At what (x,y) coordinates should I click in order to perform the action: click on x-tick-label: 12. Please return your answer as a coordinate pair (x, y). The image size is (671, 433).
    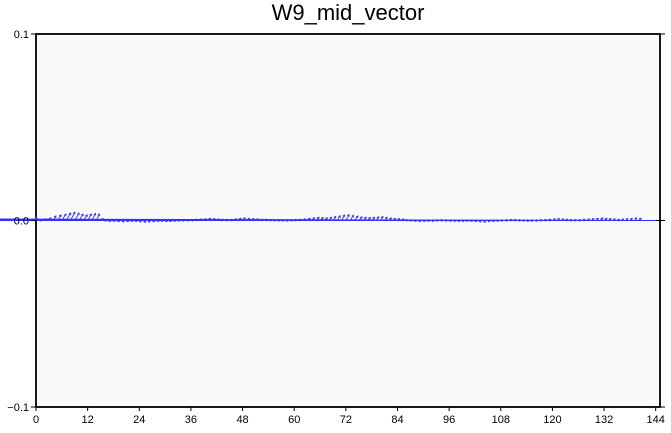
    Looking at the image, I should click on (88, 420).